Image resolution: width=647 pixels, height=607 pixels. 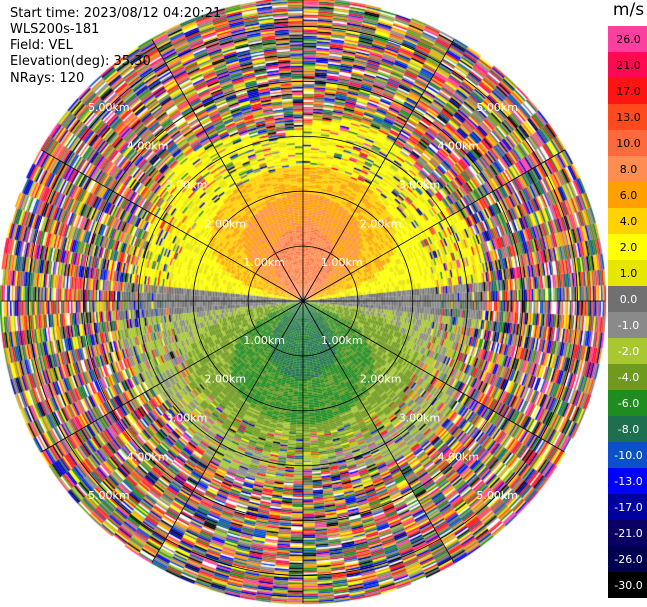 I want to click on colorbar-unit: m/s, so click(x=628, y=10).